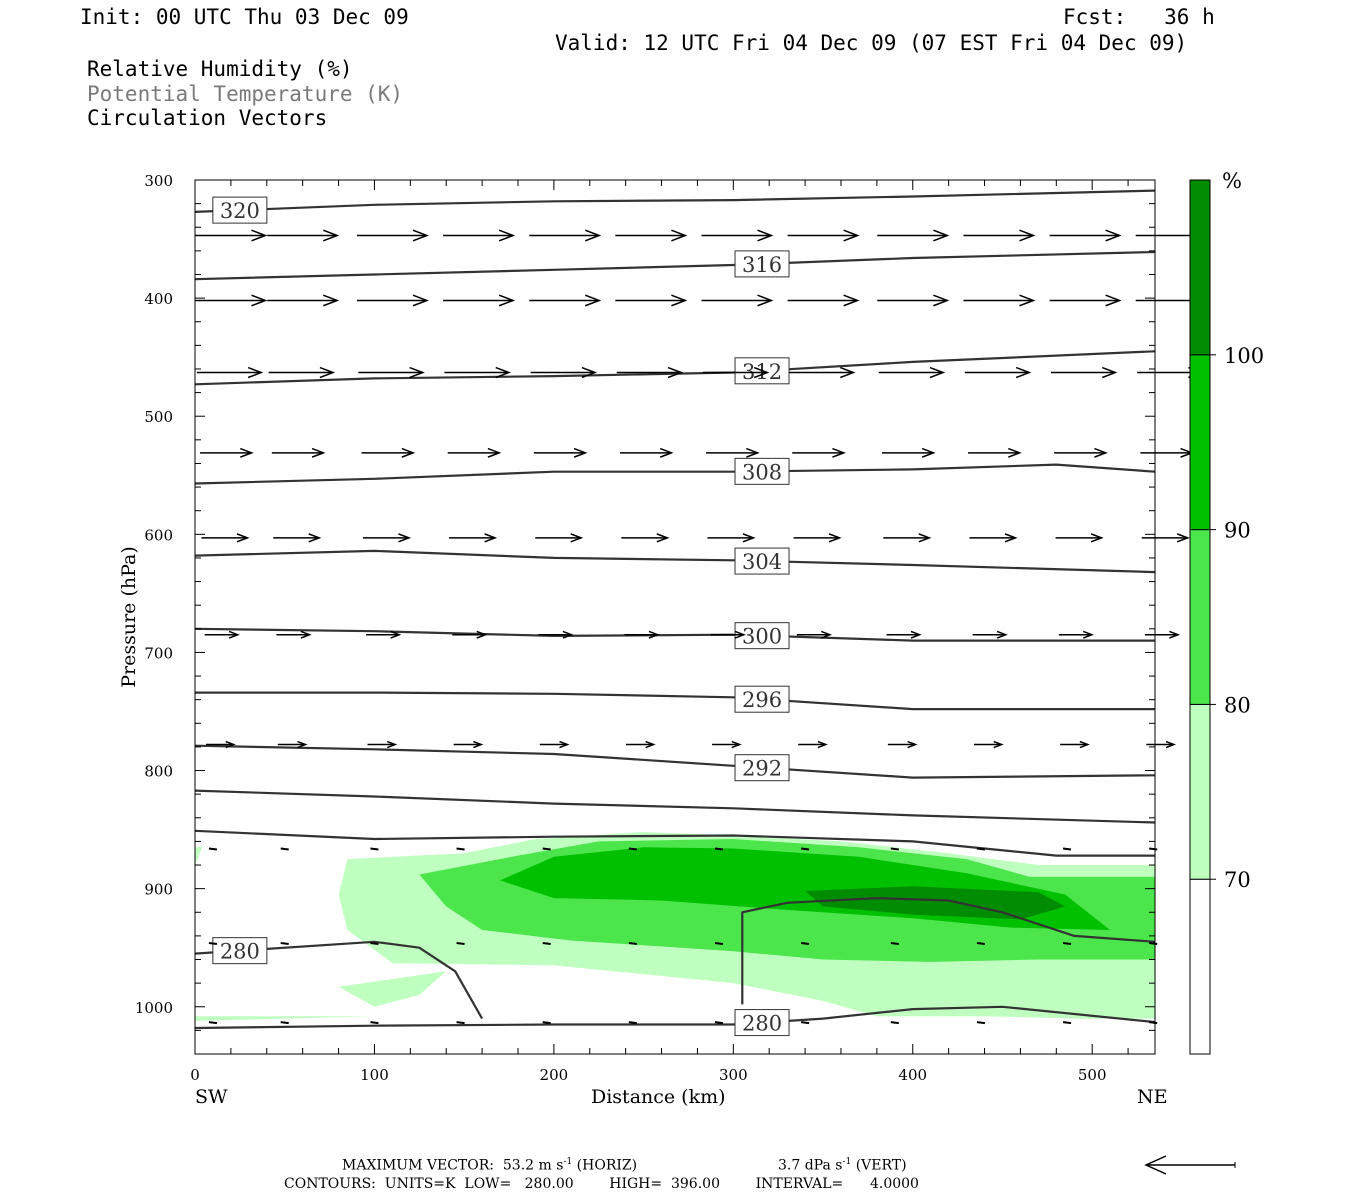 Image resolution: width=1350 pixels, height=1200 pixels. I want to click on contour-label: 296, so click(762, 700).